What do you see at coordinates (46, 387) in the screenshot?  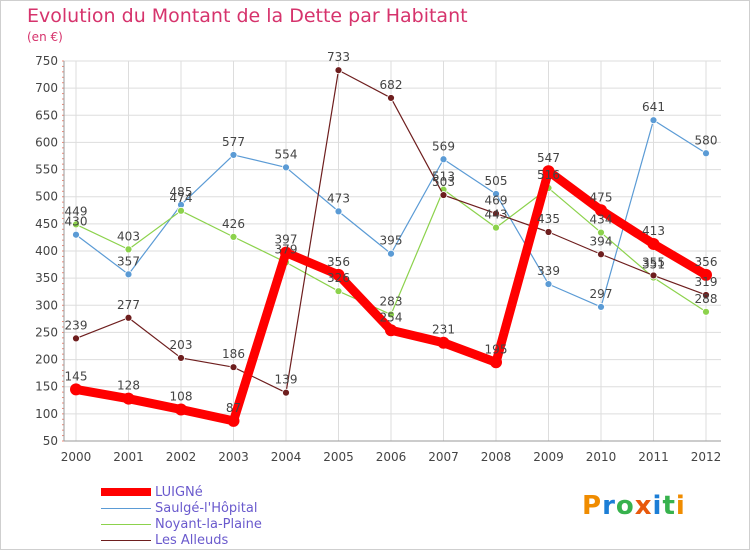 I see `y-tick-label: 150` at bounding box center [46, 387].